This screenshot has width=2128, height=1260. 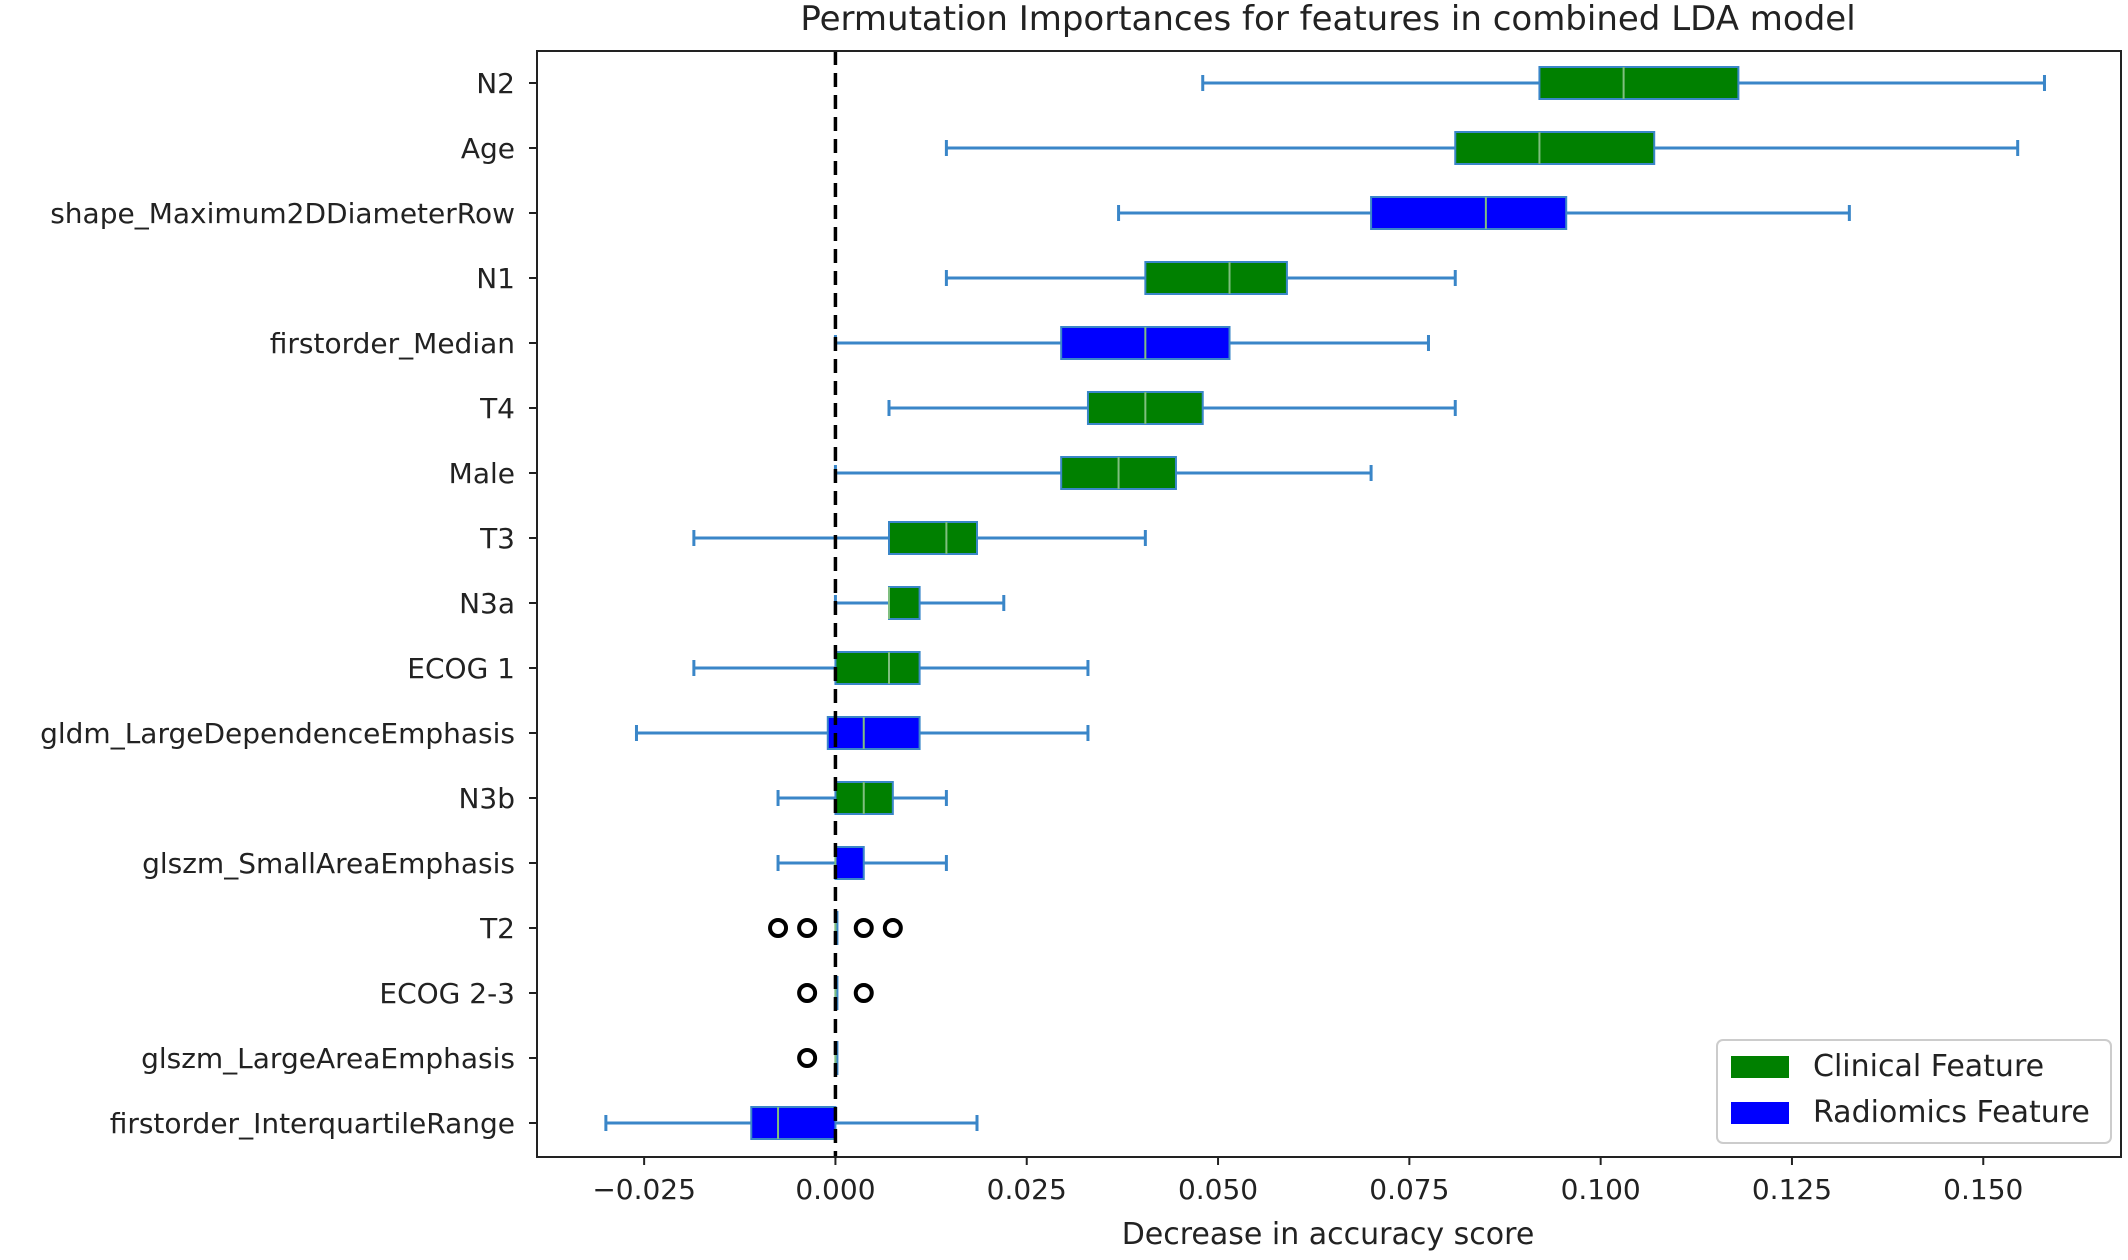 I want to click on y-tick-label: gldm_LargeDependenceEmphasis, so click(x=277, y=733).